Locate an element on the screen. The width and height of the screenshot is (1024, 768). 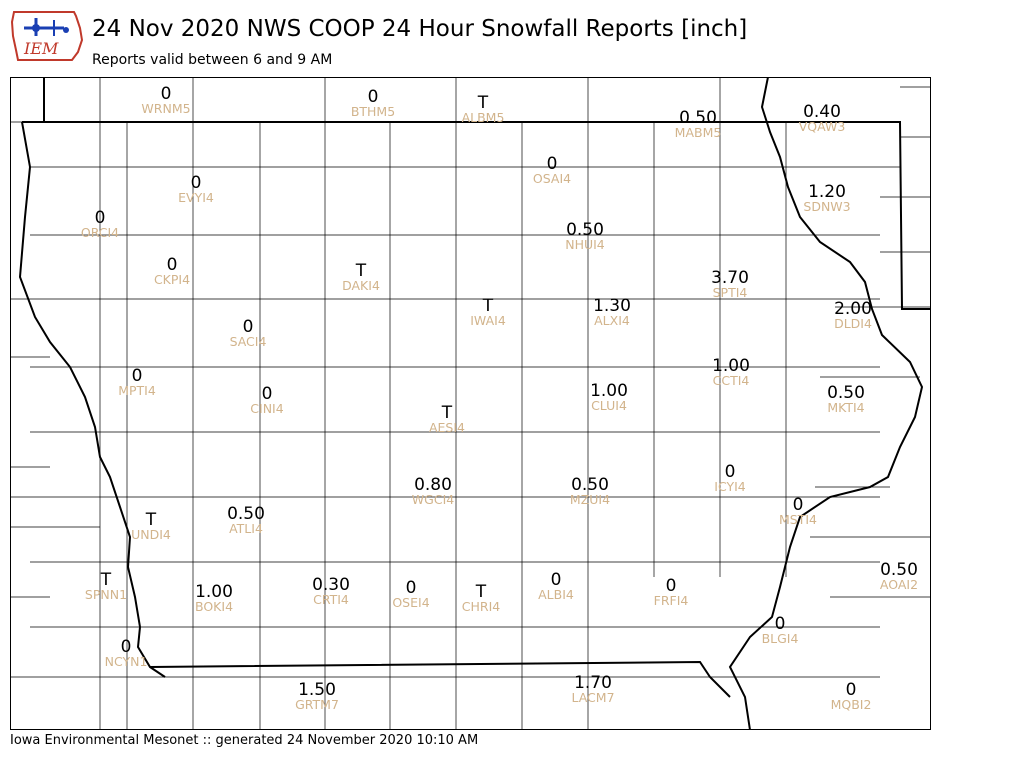
station-iwai4: T IWAI4 is located at coordinates (488, 312).